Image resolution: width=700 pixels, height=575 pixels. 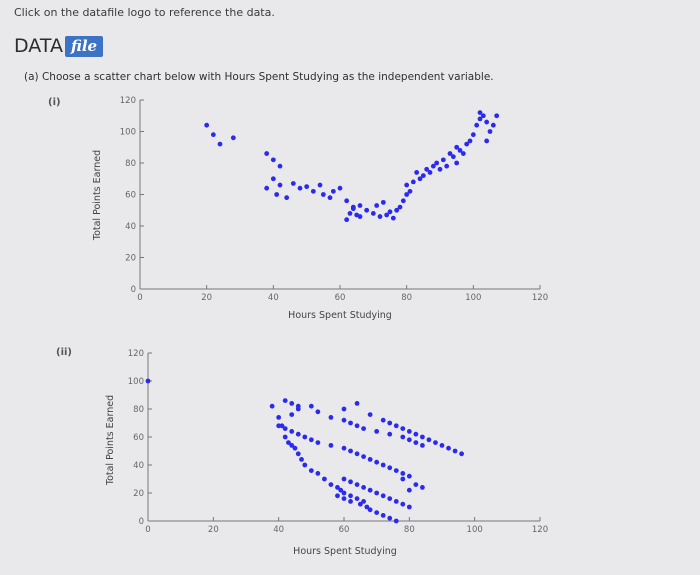 What do you see at coordinates (133, 290) in the screenshot?
I see `chart-1-y-tick-label: 0` at bounding box center [133, 290].